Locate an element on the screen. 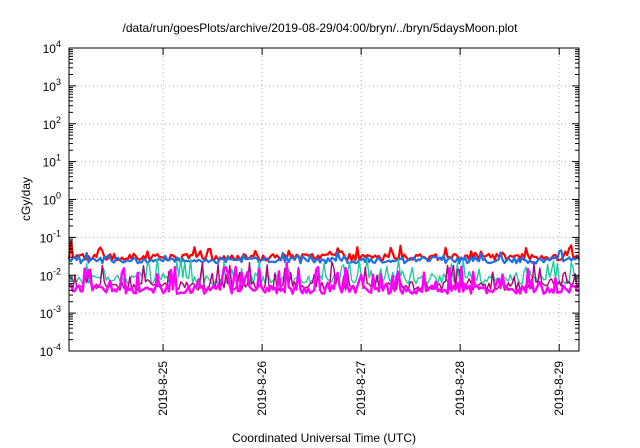  y-tick-label: 10⁻³ is located at coordinates (50, 312).